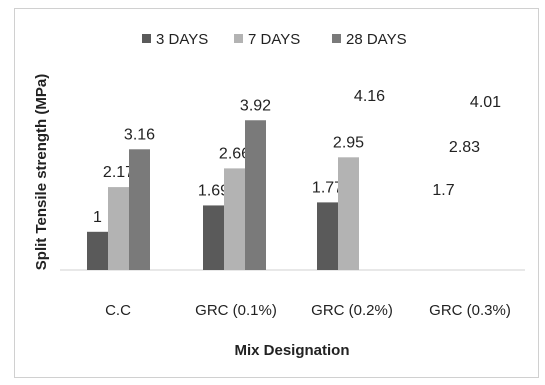 Image resolution: width=545 pixels, height=385 pixels. Describe the element at coordinates (139, 134) in the screenshot. I see `data-label: 3.16` at that location.